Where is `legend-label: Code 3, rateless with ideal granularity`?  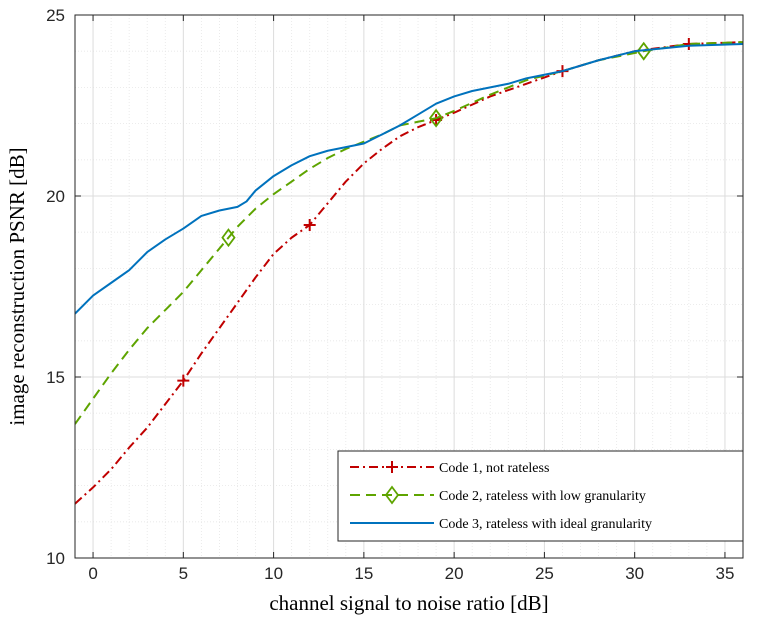 legend-label: Code 3, rateless with ideal granularity is located at coordinates (545, 524).